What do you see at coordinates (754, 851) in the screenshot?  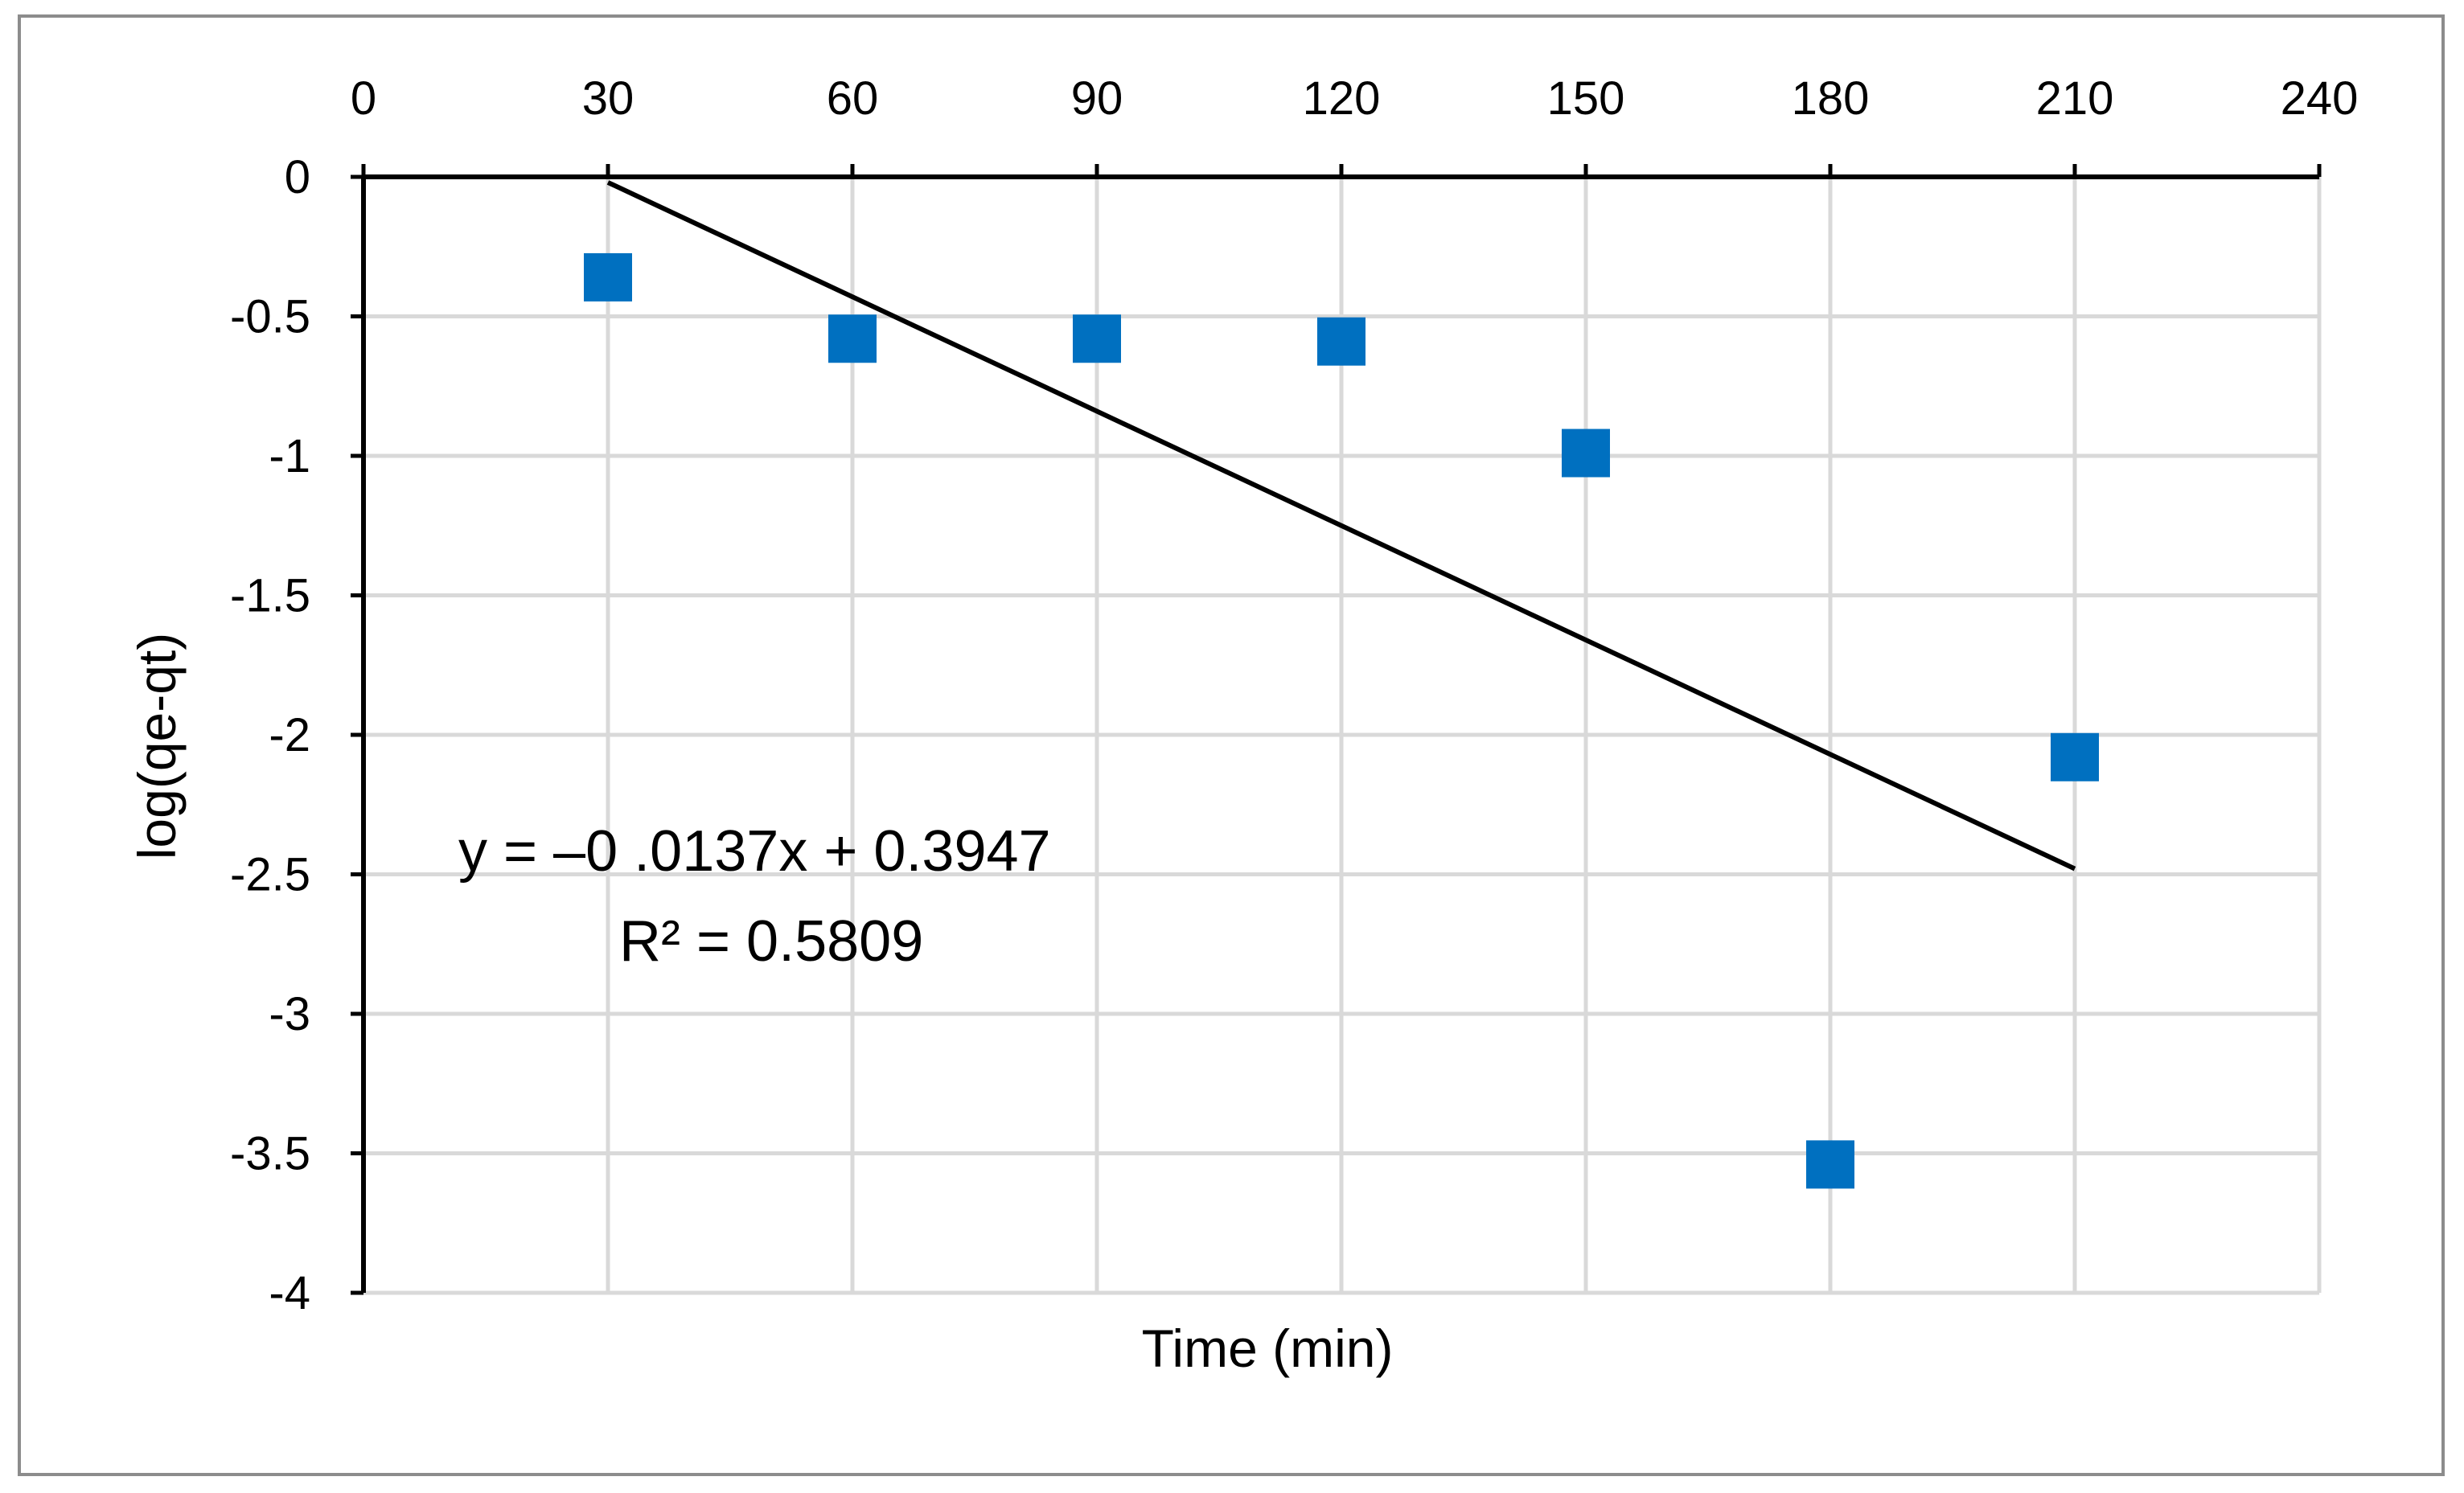 I see `trendline-equation: y = –0 .0137x + 0.3947` at bounding box center [754, 851].